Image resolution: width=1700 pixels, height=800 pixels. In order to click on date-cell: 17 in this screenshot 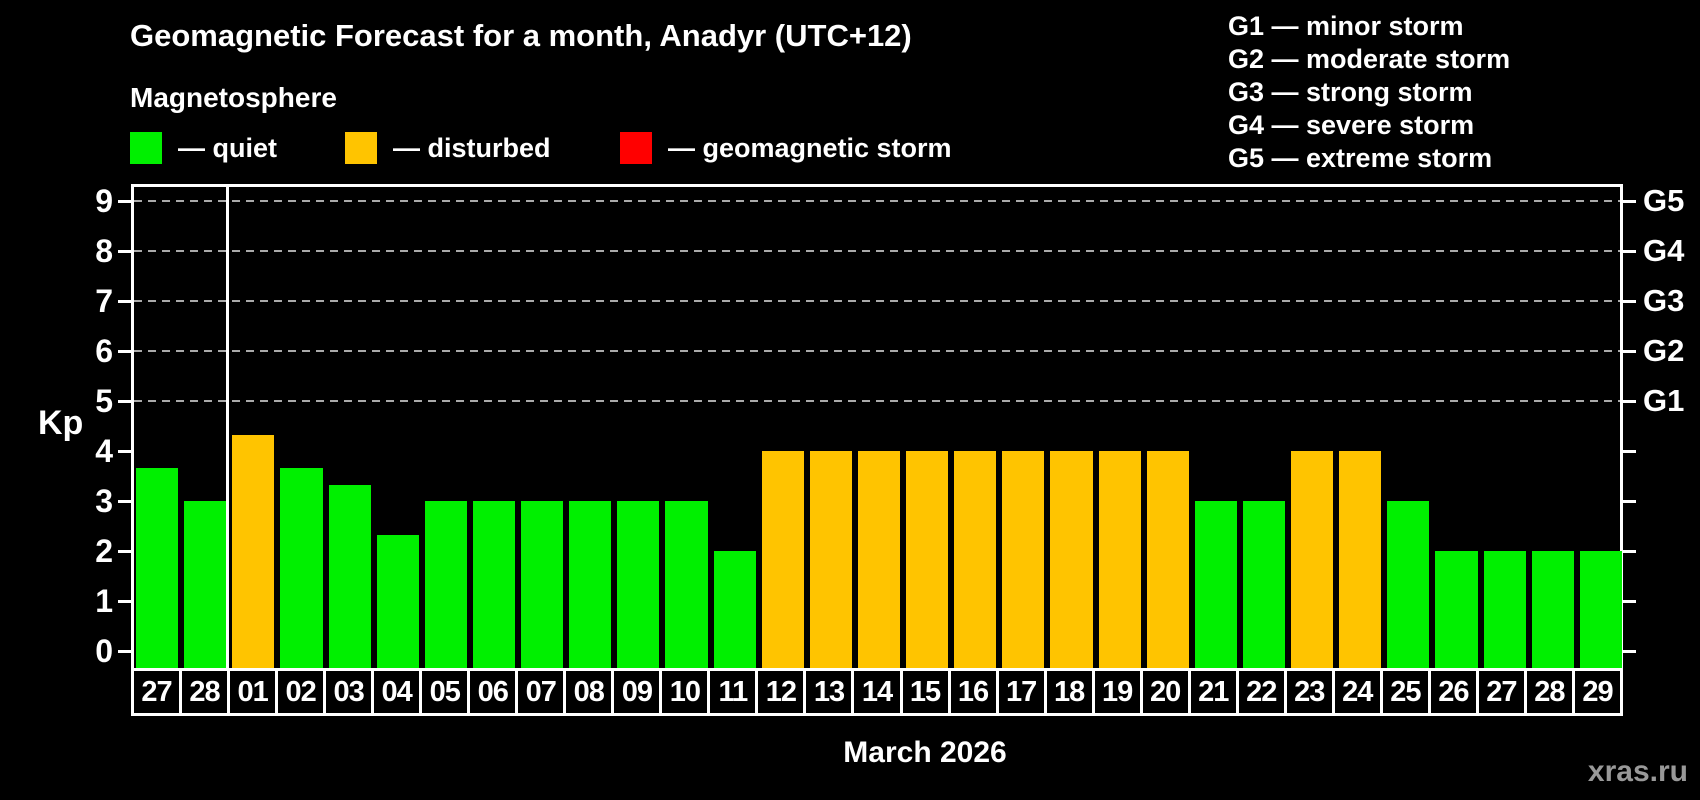, I will do `click(1023, 692)`.